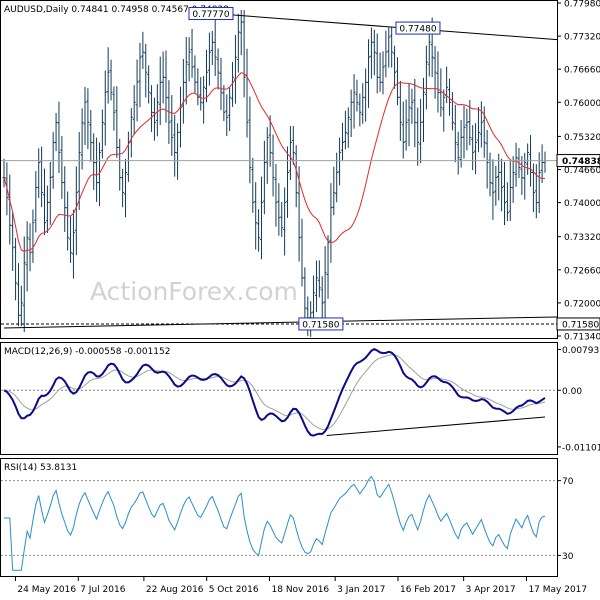  I want to click on macd-signal-line, so click(274, 392).